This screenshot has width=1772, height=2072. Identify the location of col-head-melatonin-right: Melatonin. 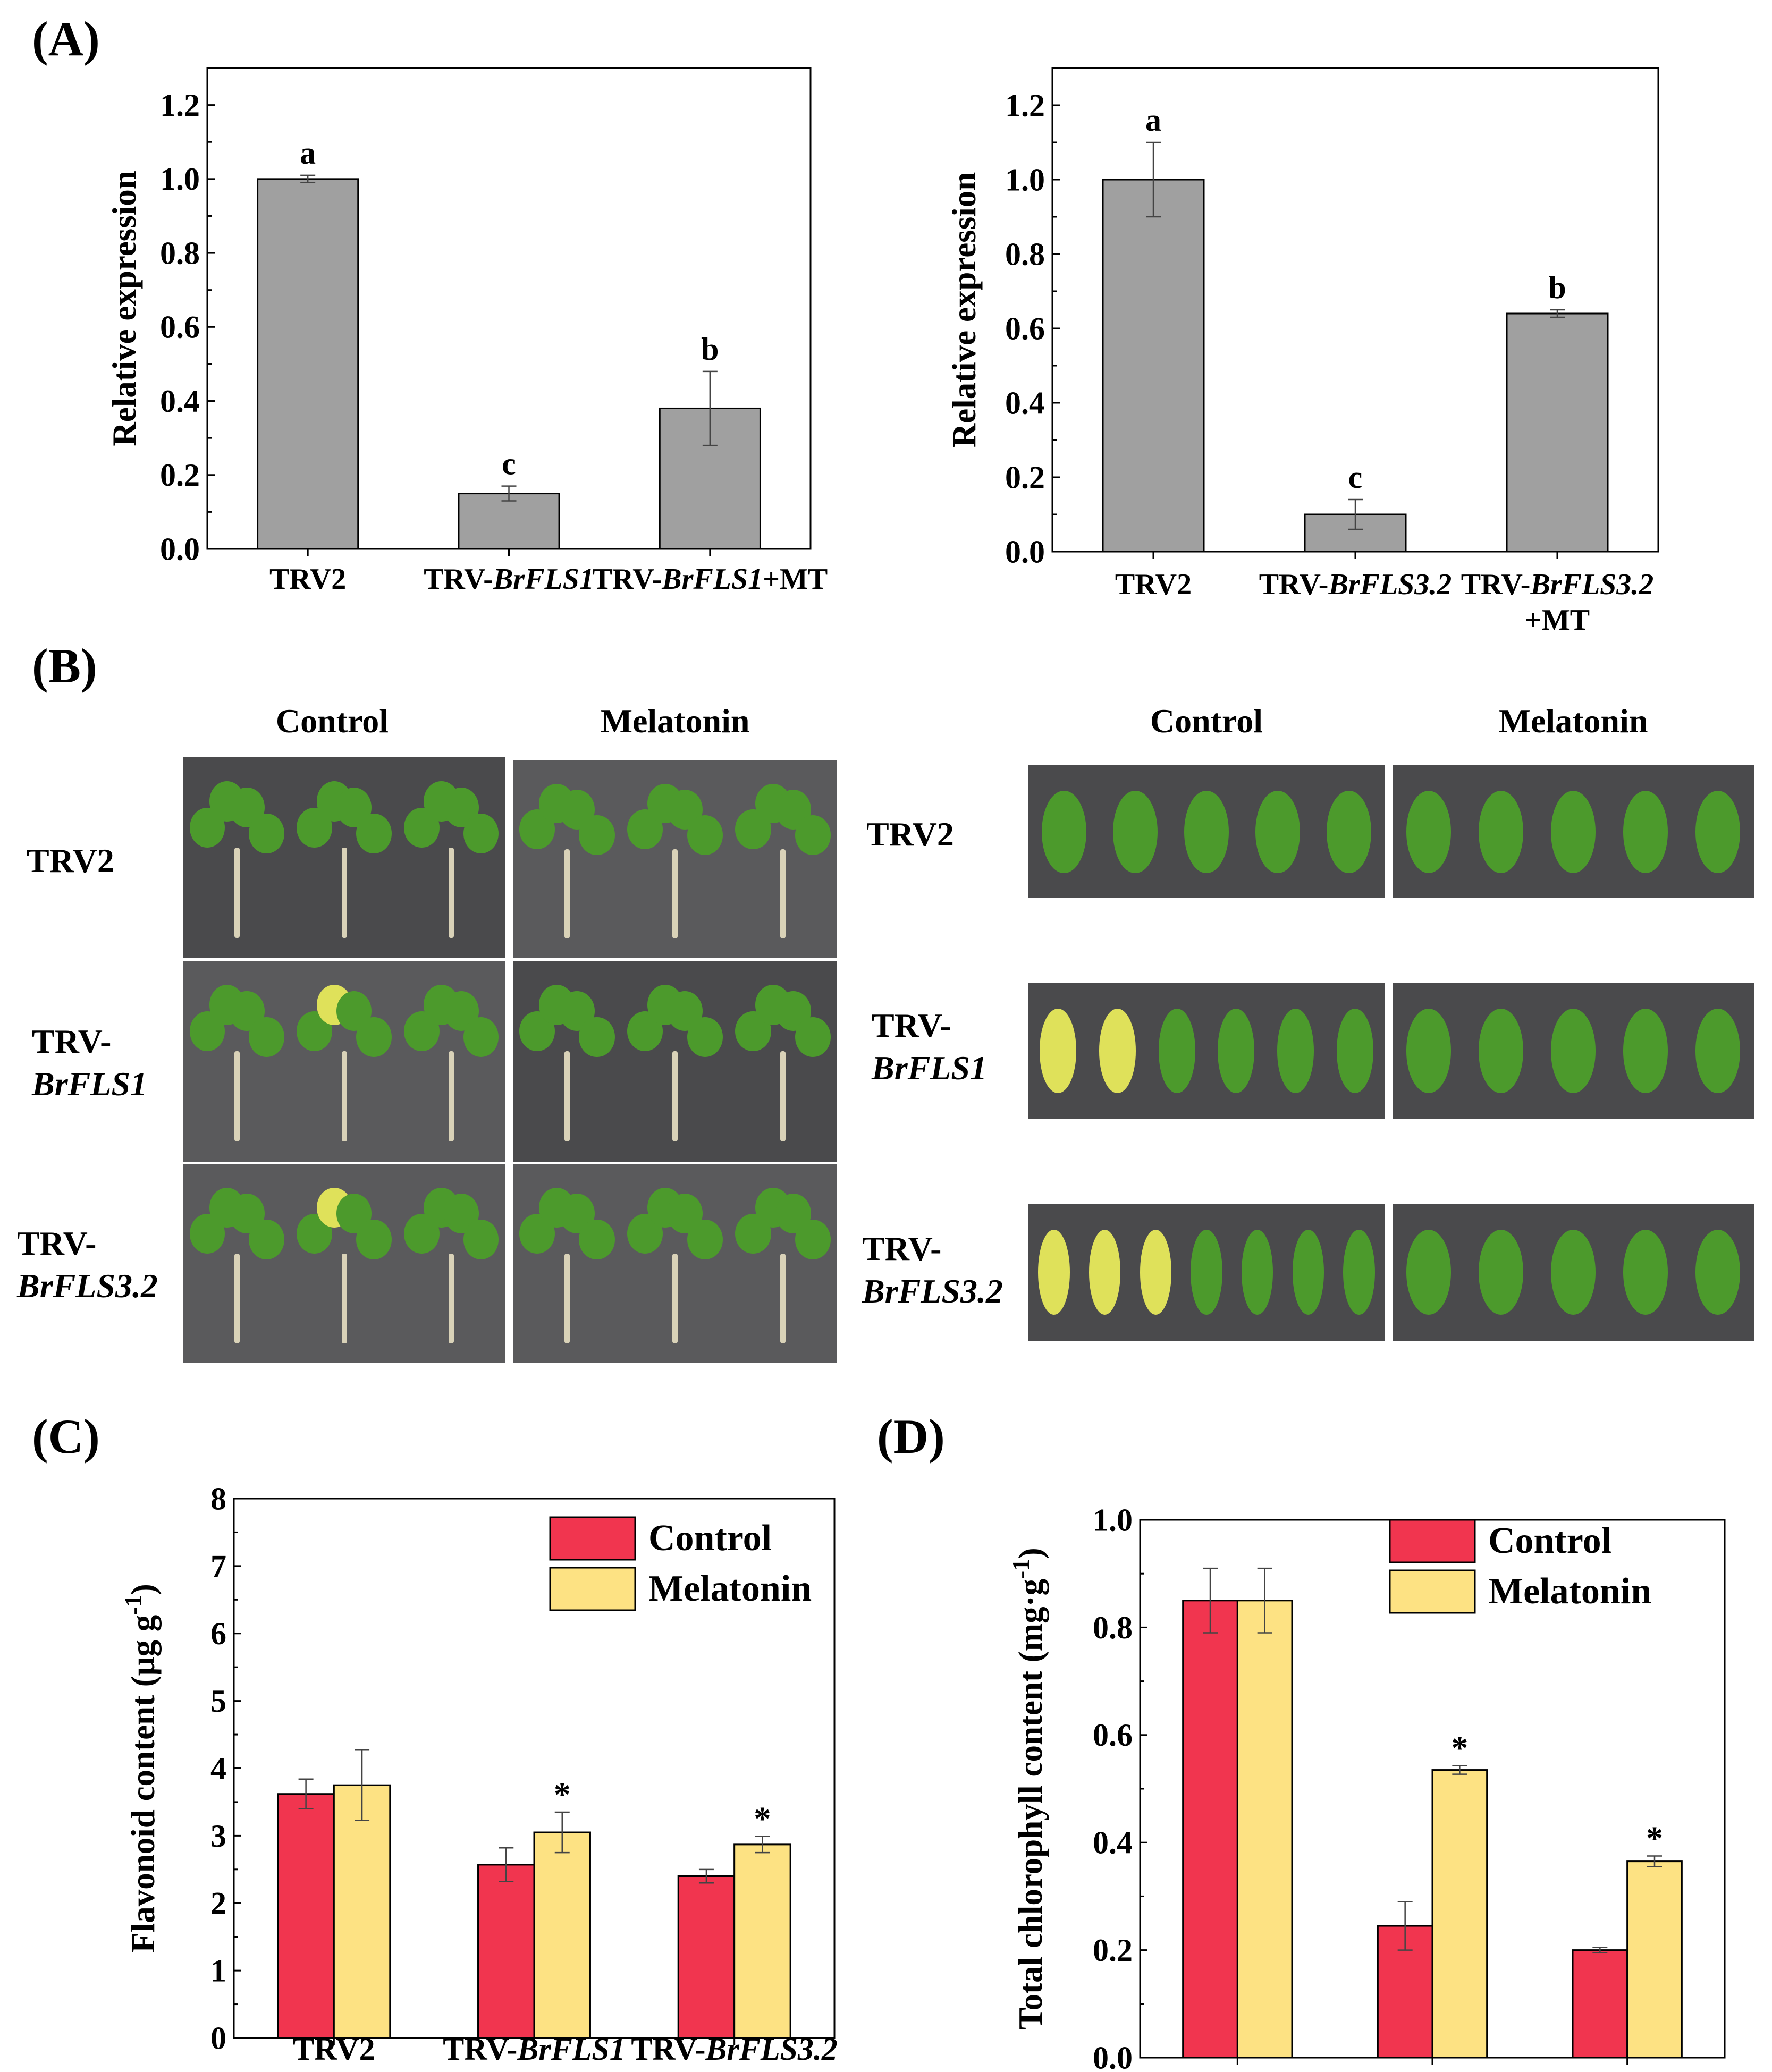
(1573, 721).